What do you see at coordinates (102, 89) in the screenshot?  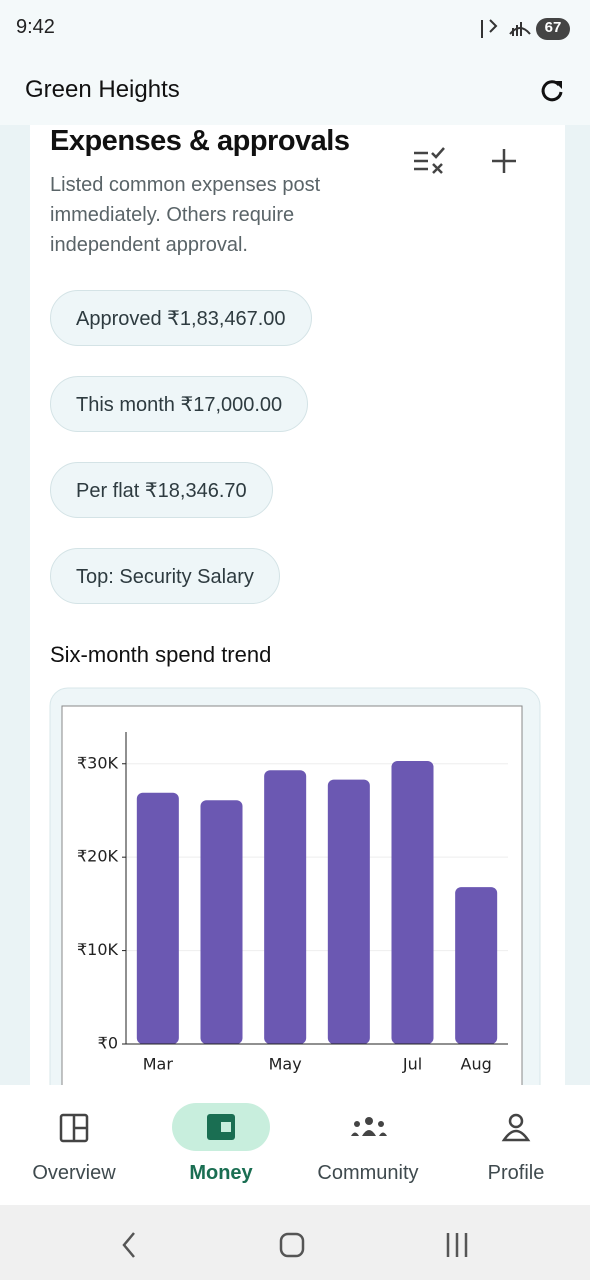 I see `app-title: Green Heights` at bounding box center [102, 89].